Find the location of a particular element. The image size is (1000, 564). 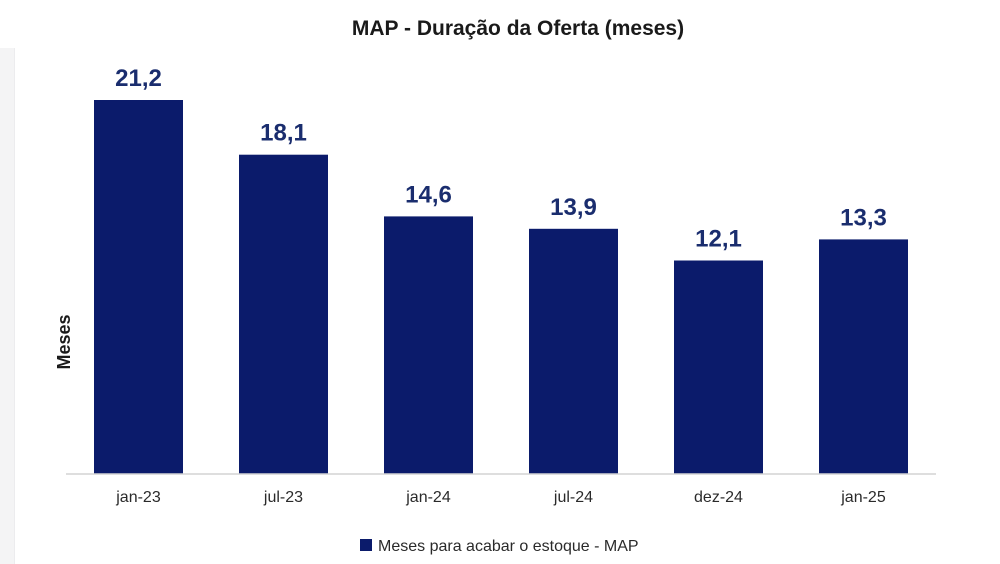

x-tick-labels-group: jan-23 jul-23 jan-24 jul-24 dez-24 jan-25 is located at coordinates (500, 497).